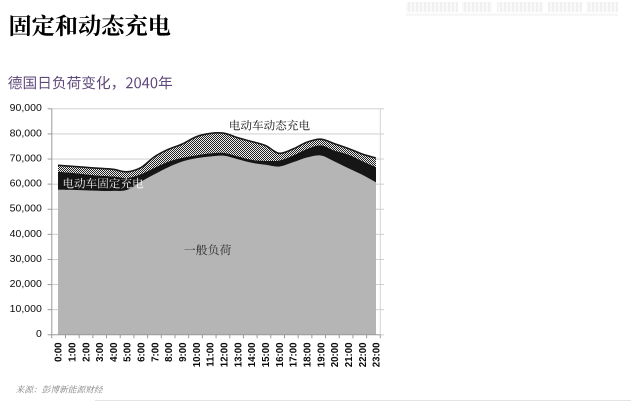  What do you see at coordinates (26, 234) in the screenshot?
I see `svg-text: 40,000` at bounding box center [26, 234].